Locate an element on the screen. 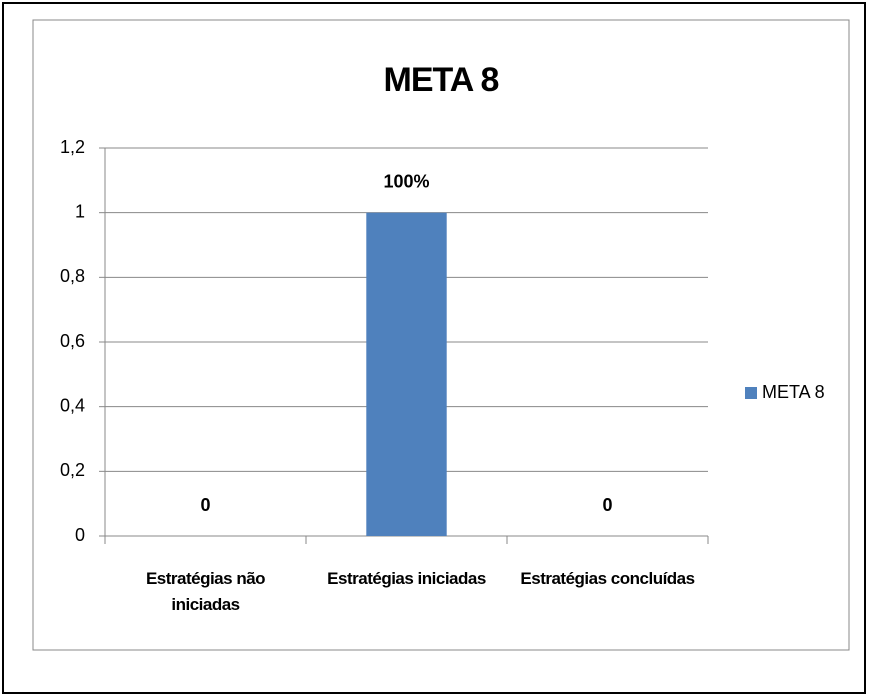  x-tick-label: Estratégias concluídas is located at coordinates (607, 578).